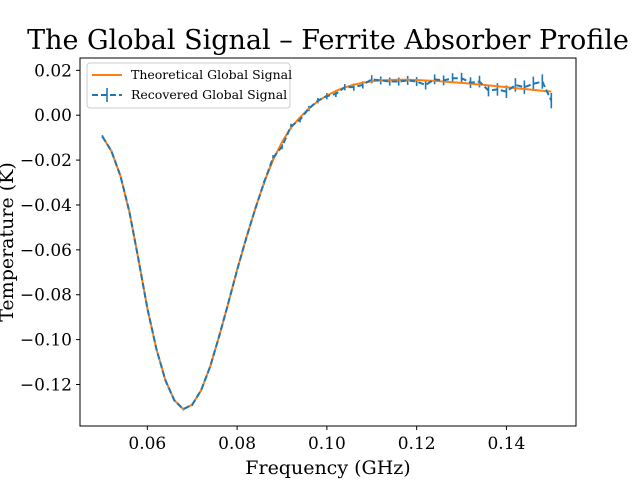 The height and width of the screenshot is (480, 640). I want to click on x-tick-label: 0.06, so click(147, 444).